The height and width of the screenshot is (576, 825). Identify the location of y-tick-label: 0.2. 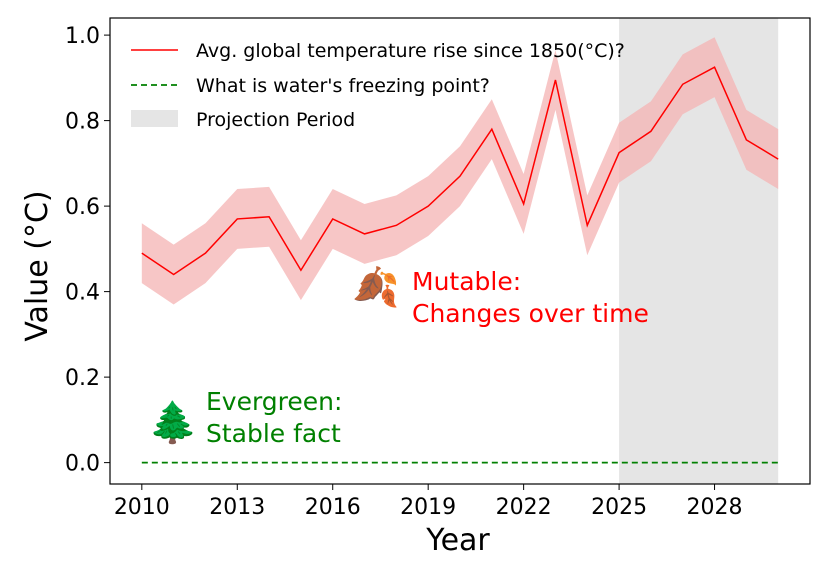
(82, 378).